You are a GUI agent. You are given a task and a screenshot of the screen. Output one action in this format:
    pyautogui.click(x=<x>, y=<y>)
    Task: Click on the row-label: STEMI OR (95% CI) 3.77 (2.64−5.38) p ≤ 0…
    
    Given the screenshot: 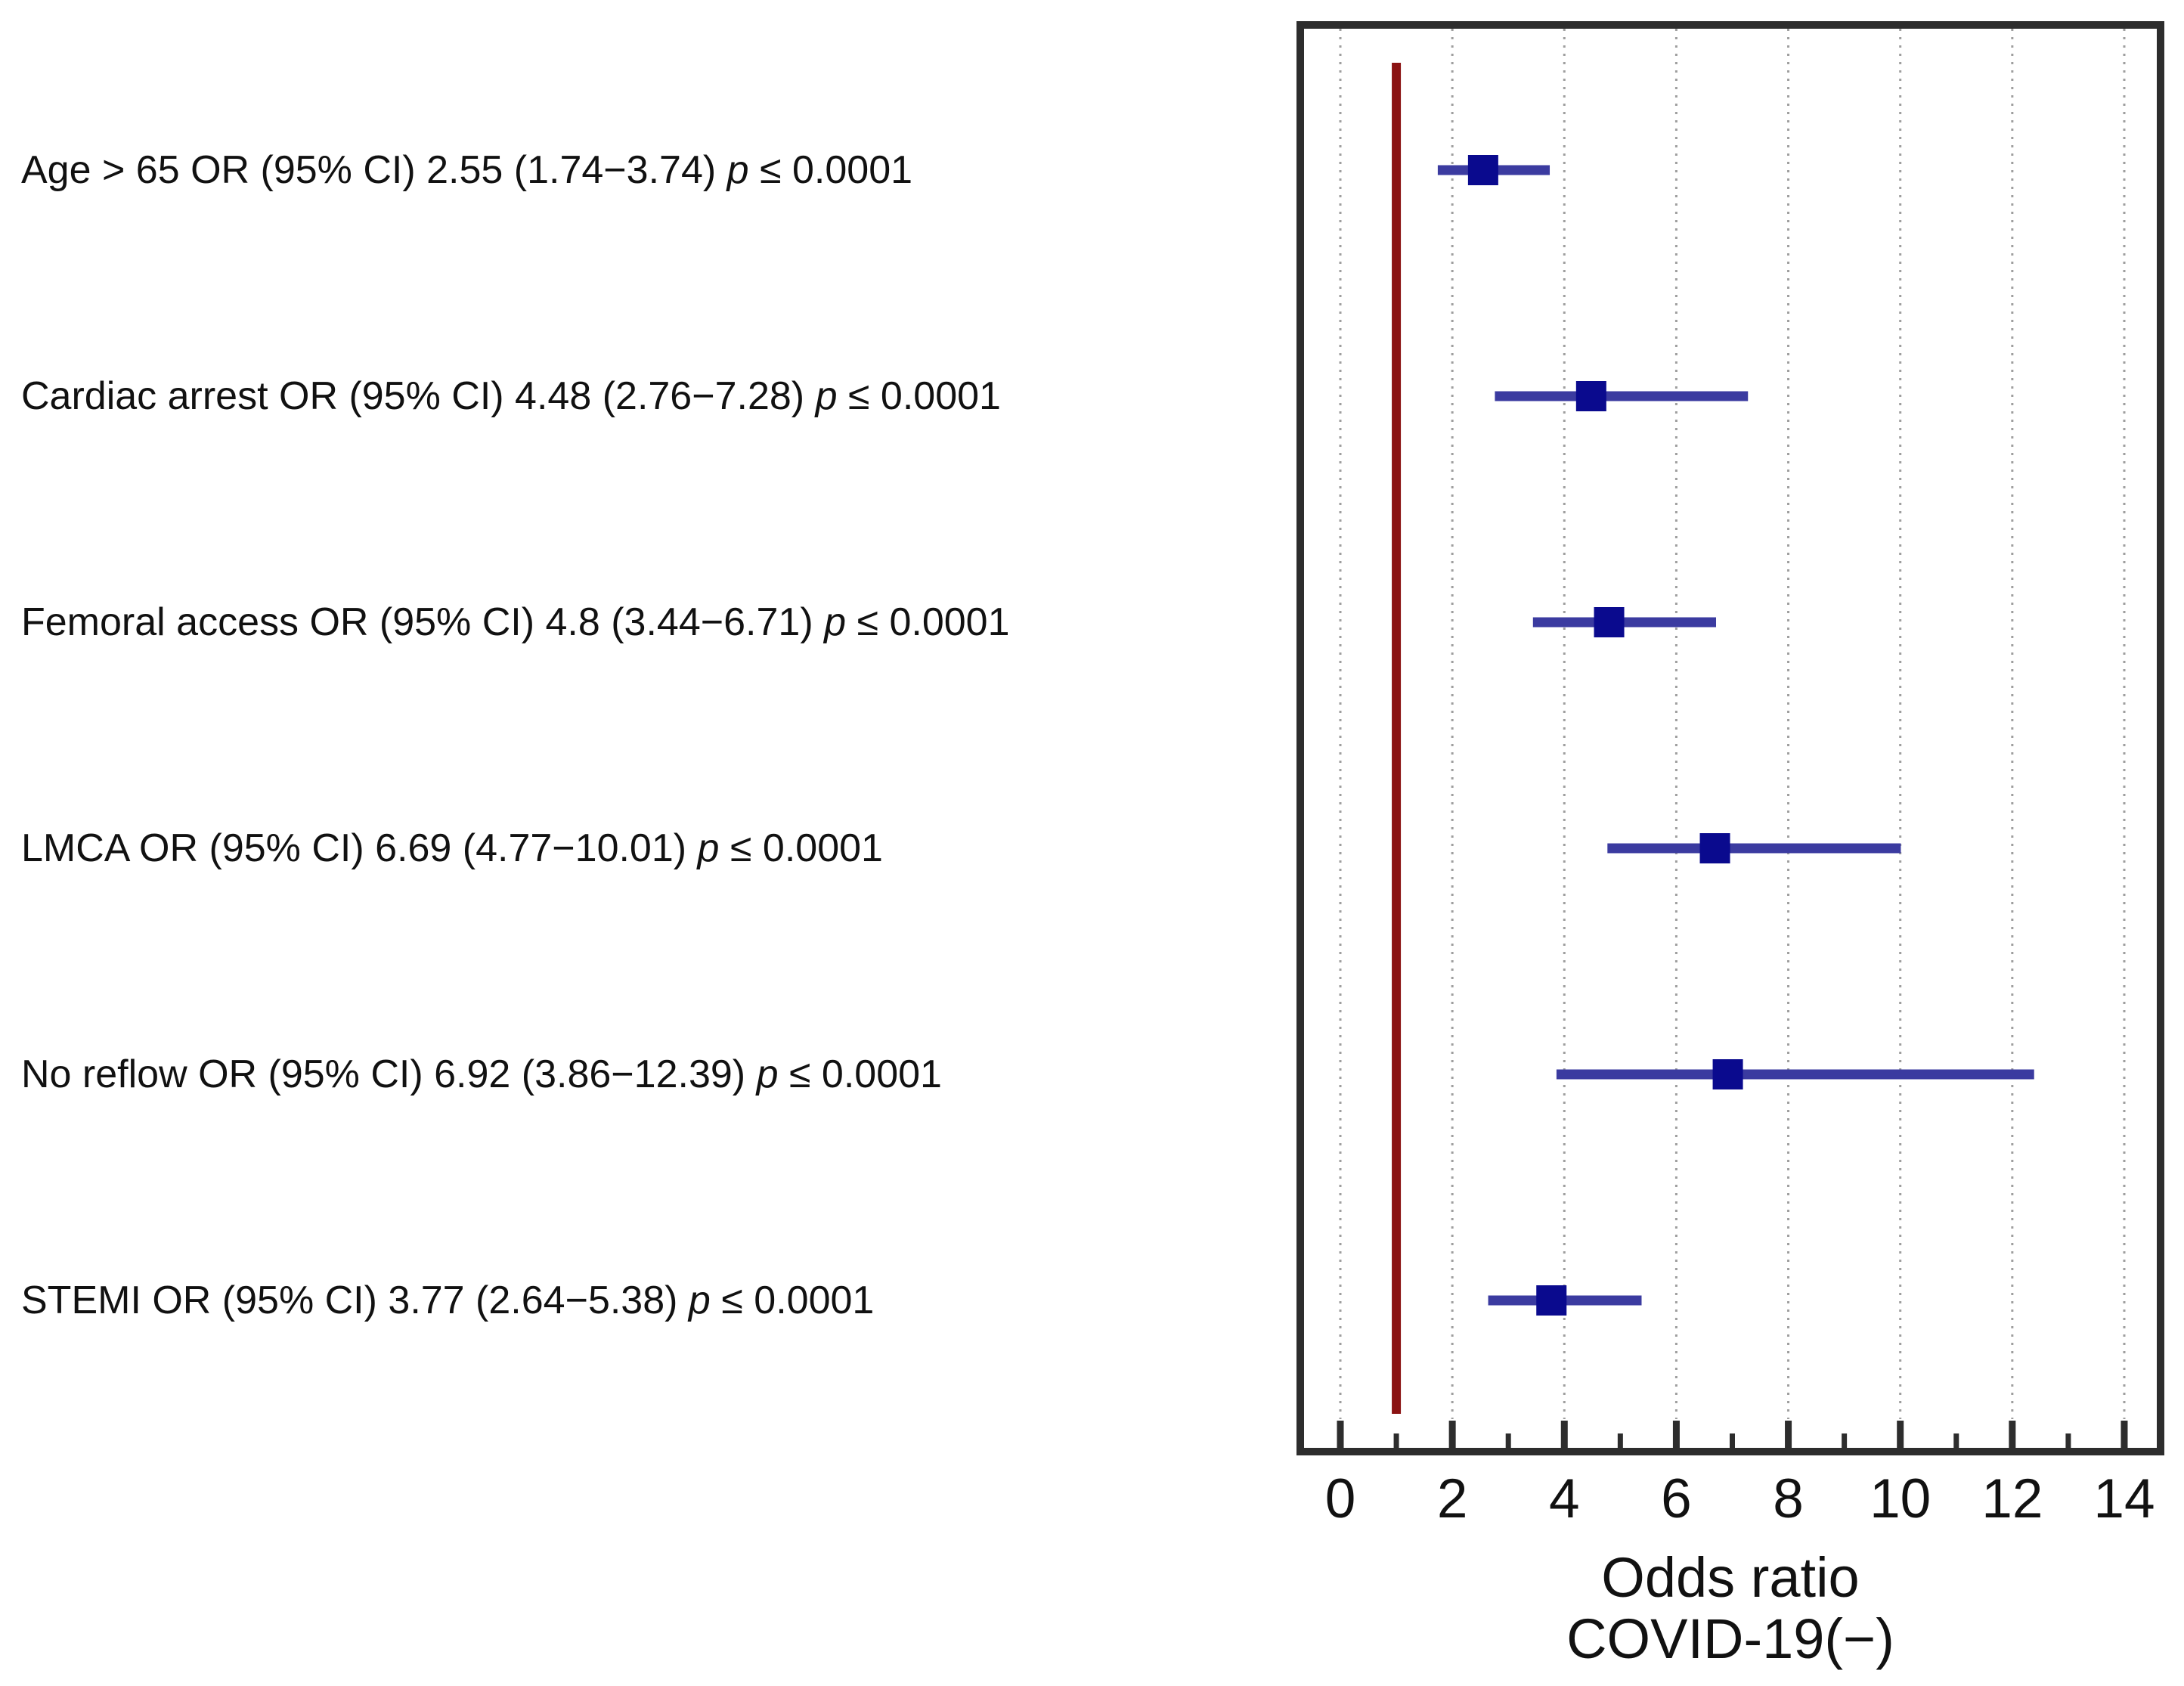 What is the action you would take?
    pyautogui.click(x=448, y=1300)
    